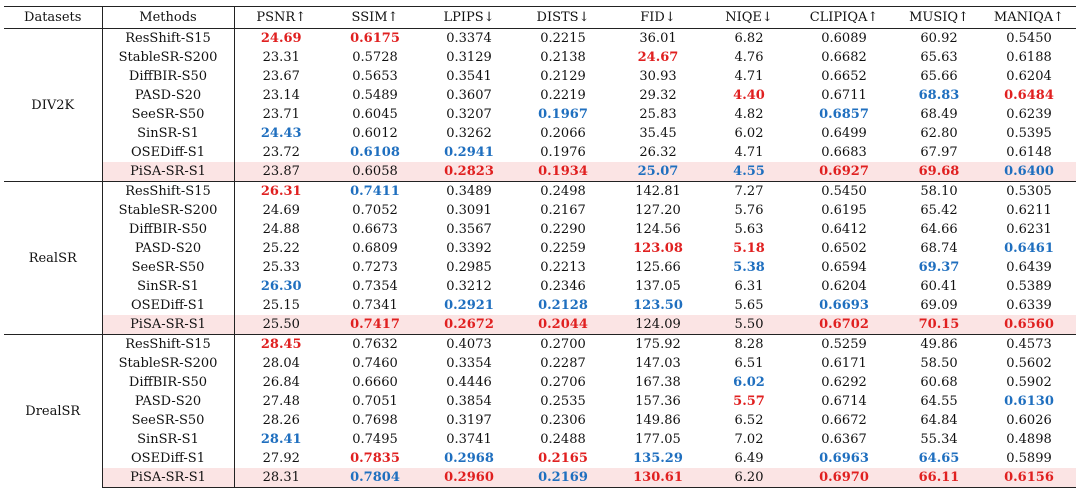 This screenshot has width=1080, height=488. What do you see at coordinates (1029, 191) in the screenshot?
I see `maniqa-value: 0.5305` at bounding box center [1029, 191].